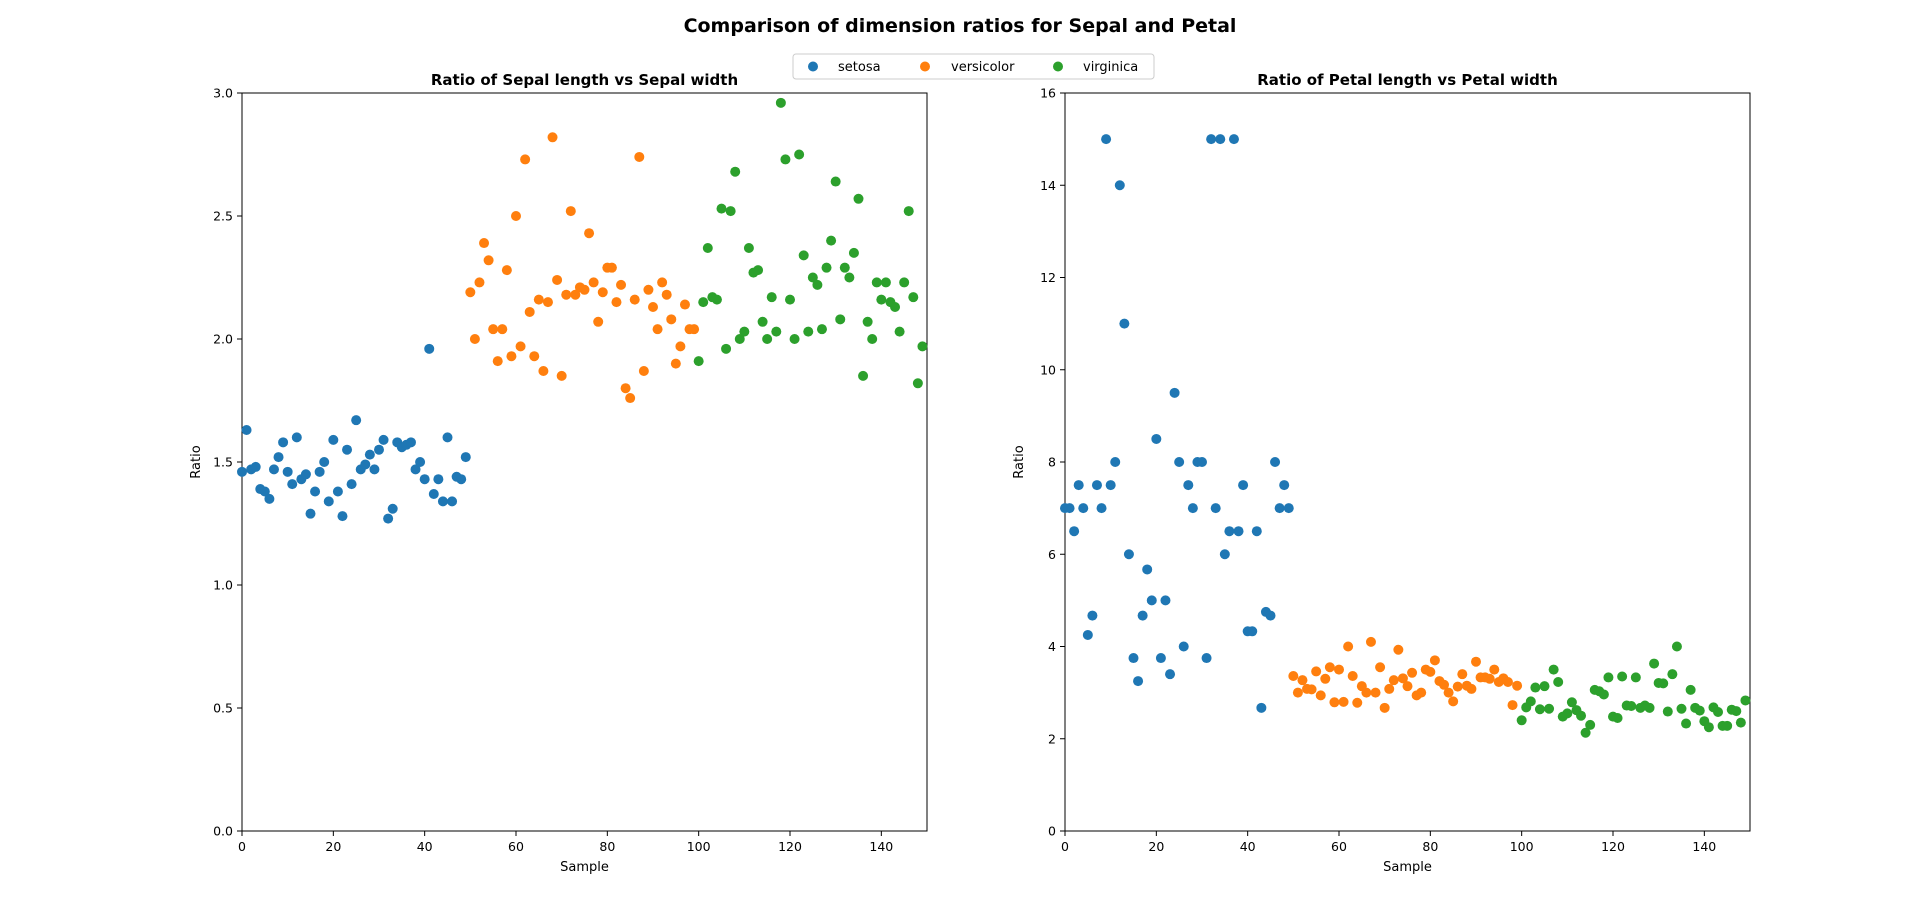 This screenshot has height=923, width=1920. Describe the element at coordinates (223, 93) in the screenshot. I see `y-tick-label: 3.0` at that location.